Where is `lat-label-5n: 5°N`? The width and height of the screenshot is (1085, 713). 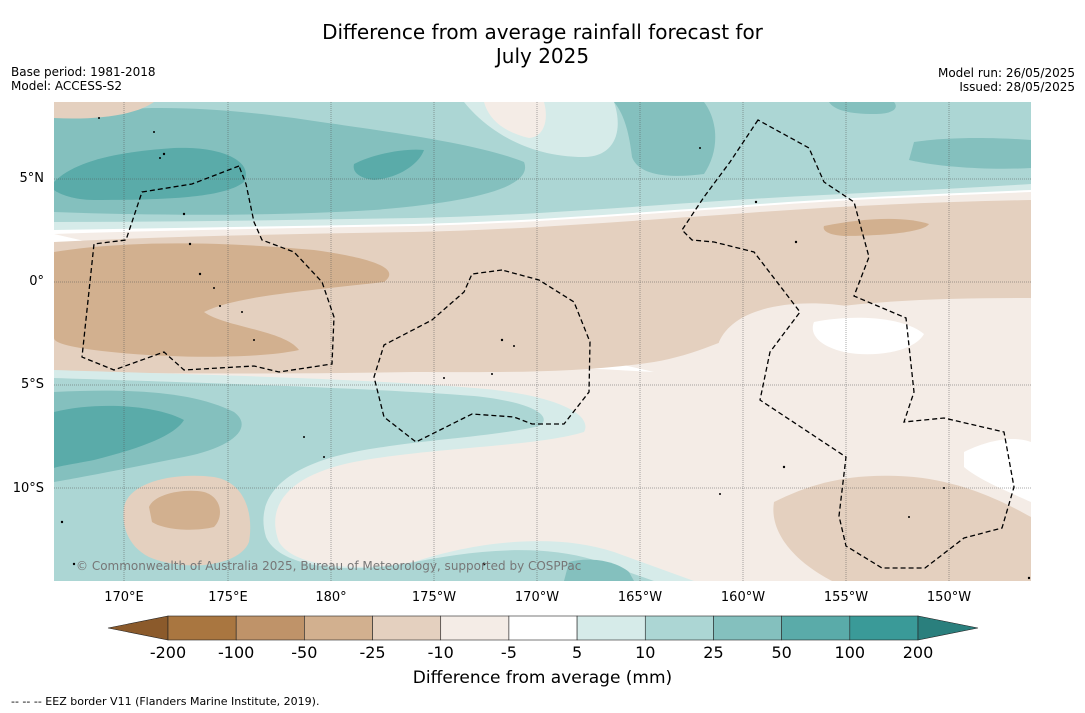
lat-label-5n: 5°N is located at coordinates (32, 178).